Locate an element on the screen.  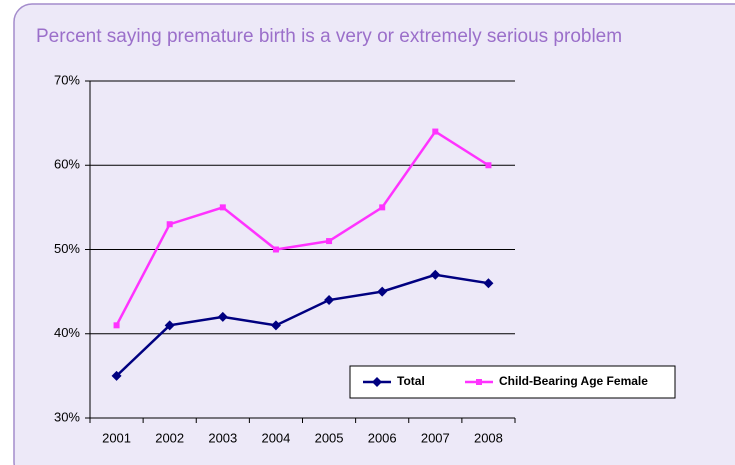
x-tick-label: 2007 is located at coordinates (435, 437).